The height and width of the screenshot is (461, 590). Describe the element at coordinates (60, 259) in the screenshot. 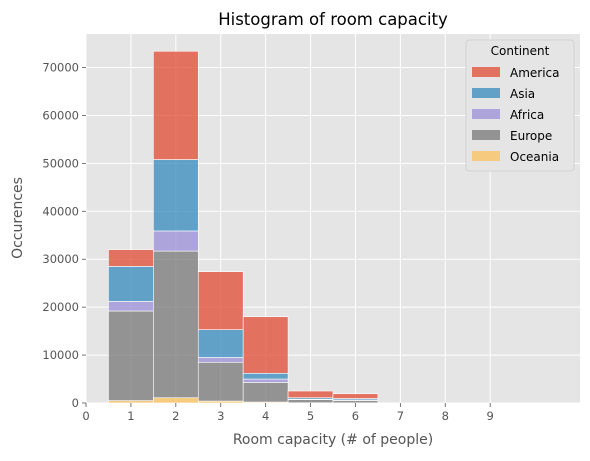

I see `y-tick-label: 30000` at that location.